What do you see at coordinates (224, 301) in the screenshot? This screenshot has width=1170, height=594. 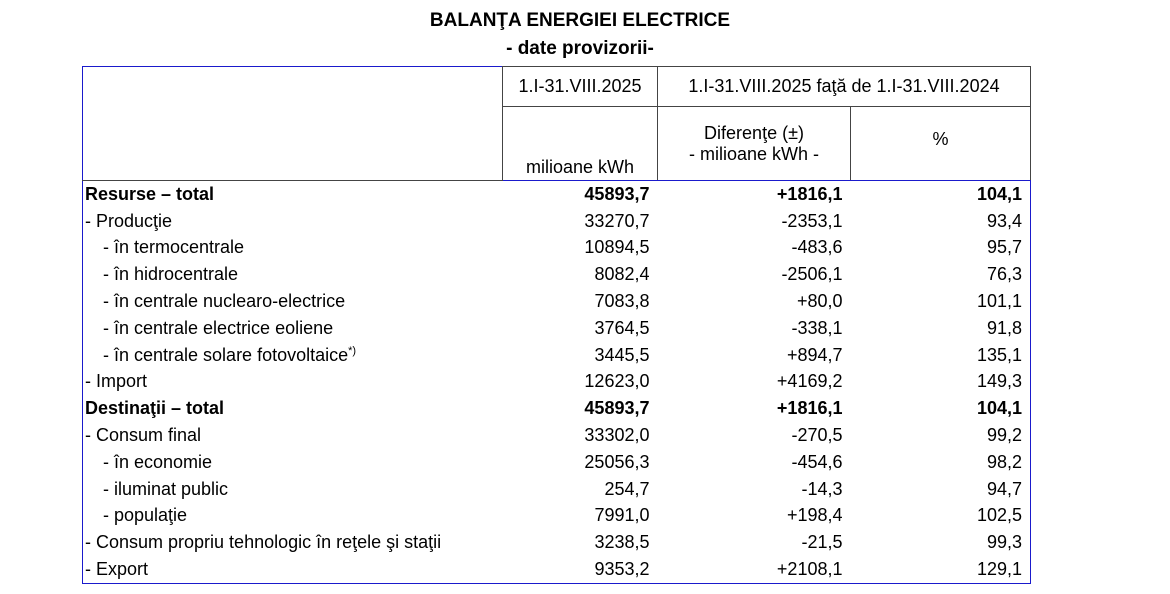 I see `label-text: - în centrale nuclearo-electrice` at bounding box center [224, 301].